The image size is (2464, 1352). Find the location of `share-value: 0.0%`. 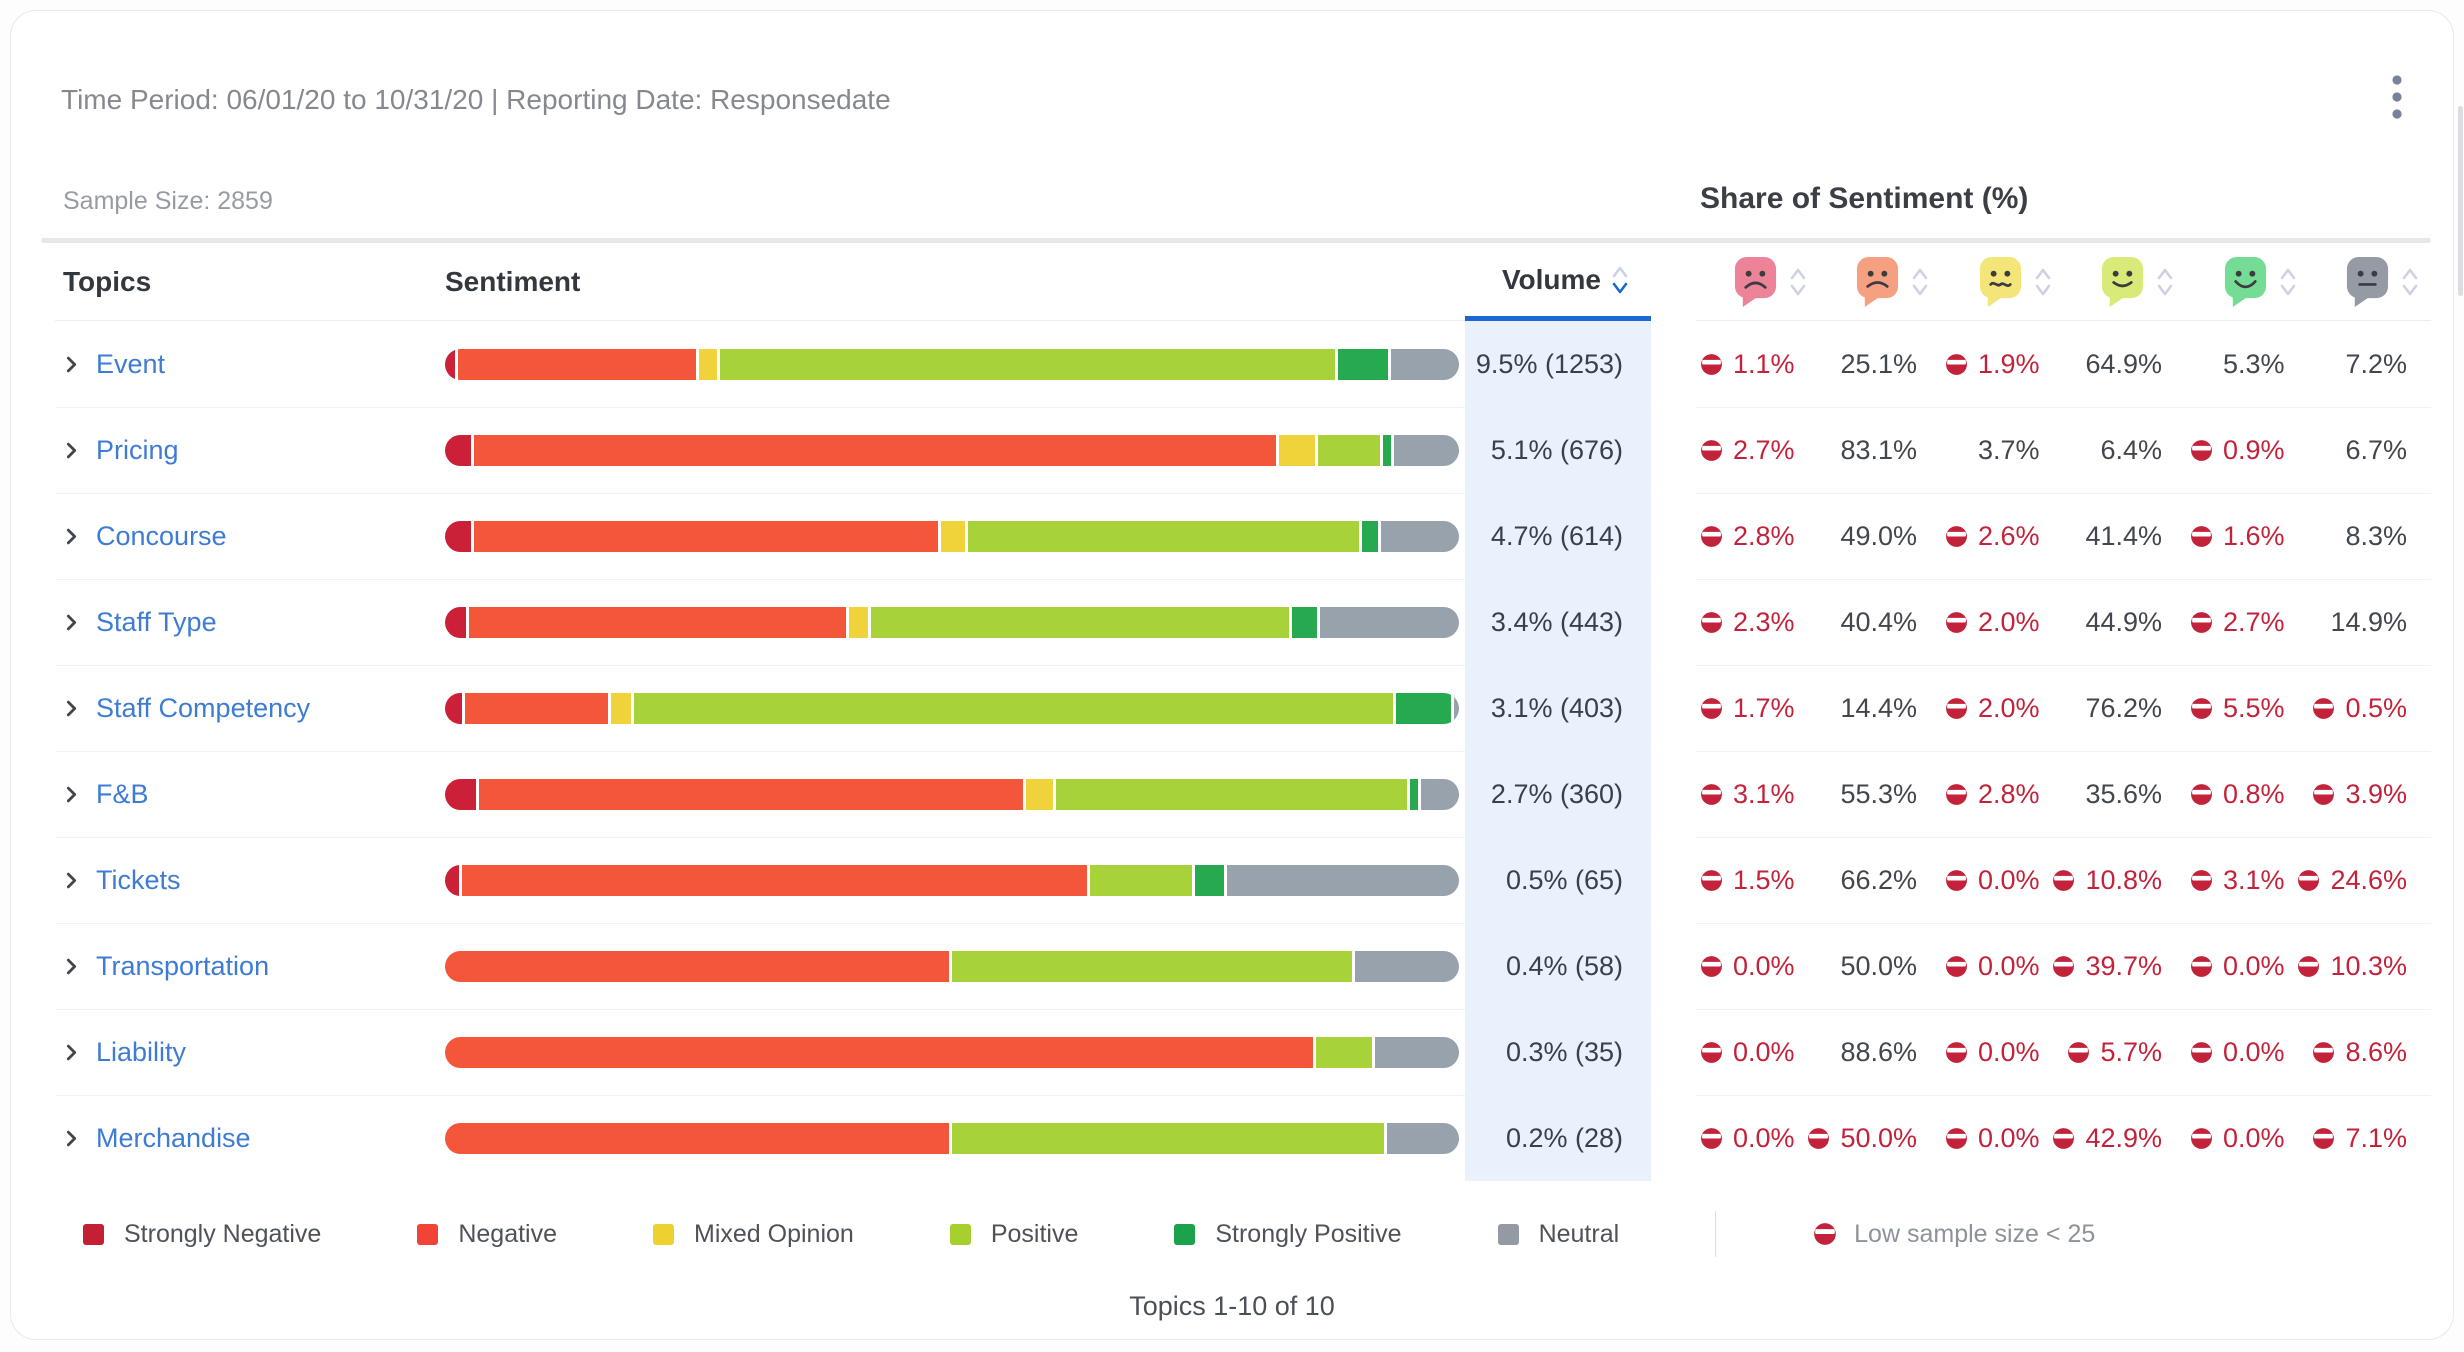

share-value: 0.0% is located at coordinates (2008, 966).